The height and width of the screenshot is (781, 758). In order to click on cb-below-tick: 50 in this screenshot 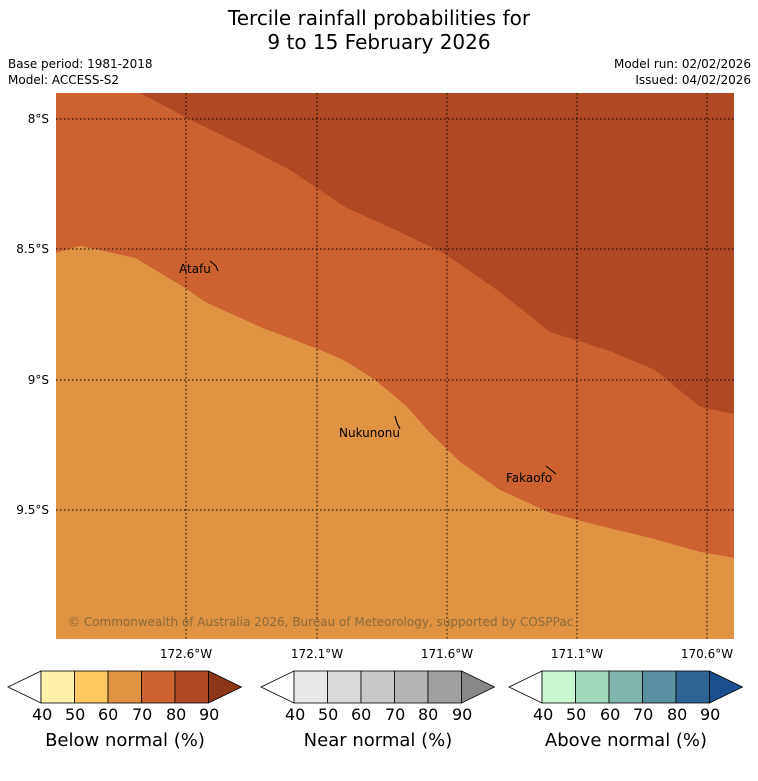, I will do `click(75, 714)`.